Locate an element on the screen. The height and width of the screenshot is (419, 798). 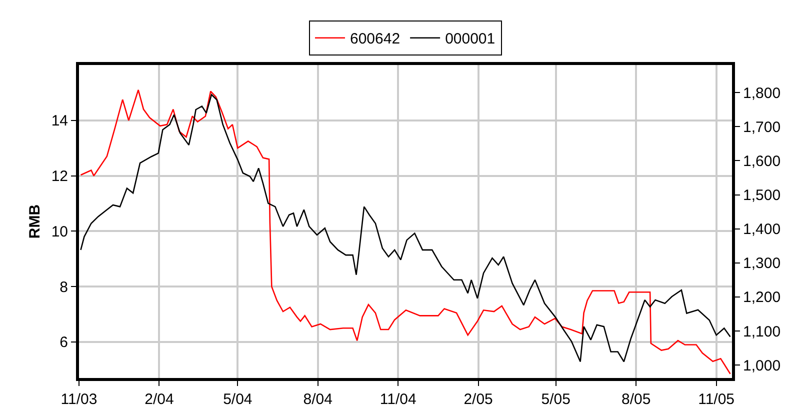
x-tick-label: 11/04 is located at coordinates (398, 399).